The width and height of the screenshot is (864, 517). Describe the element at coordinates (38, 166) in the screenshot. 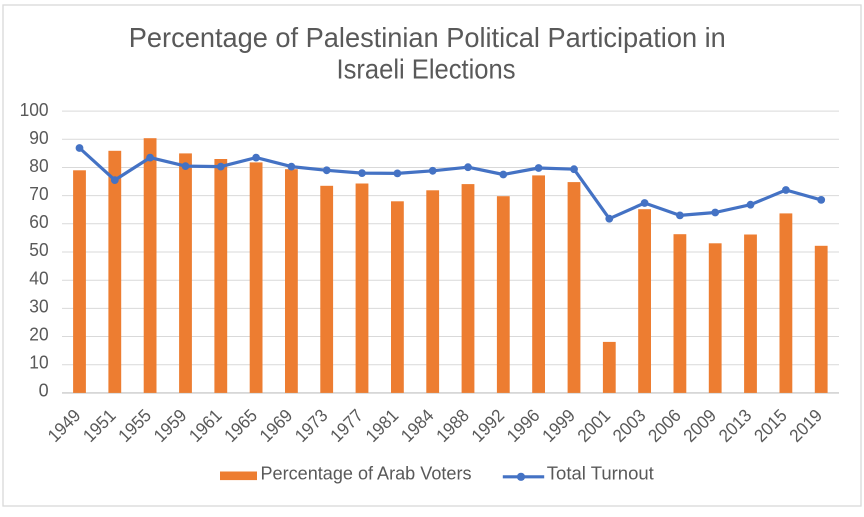

I see `svg-text: 80` at that location.